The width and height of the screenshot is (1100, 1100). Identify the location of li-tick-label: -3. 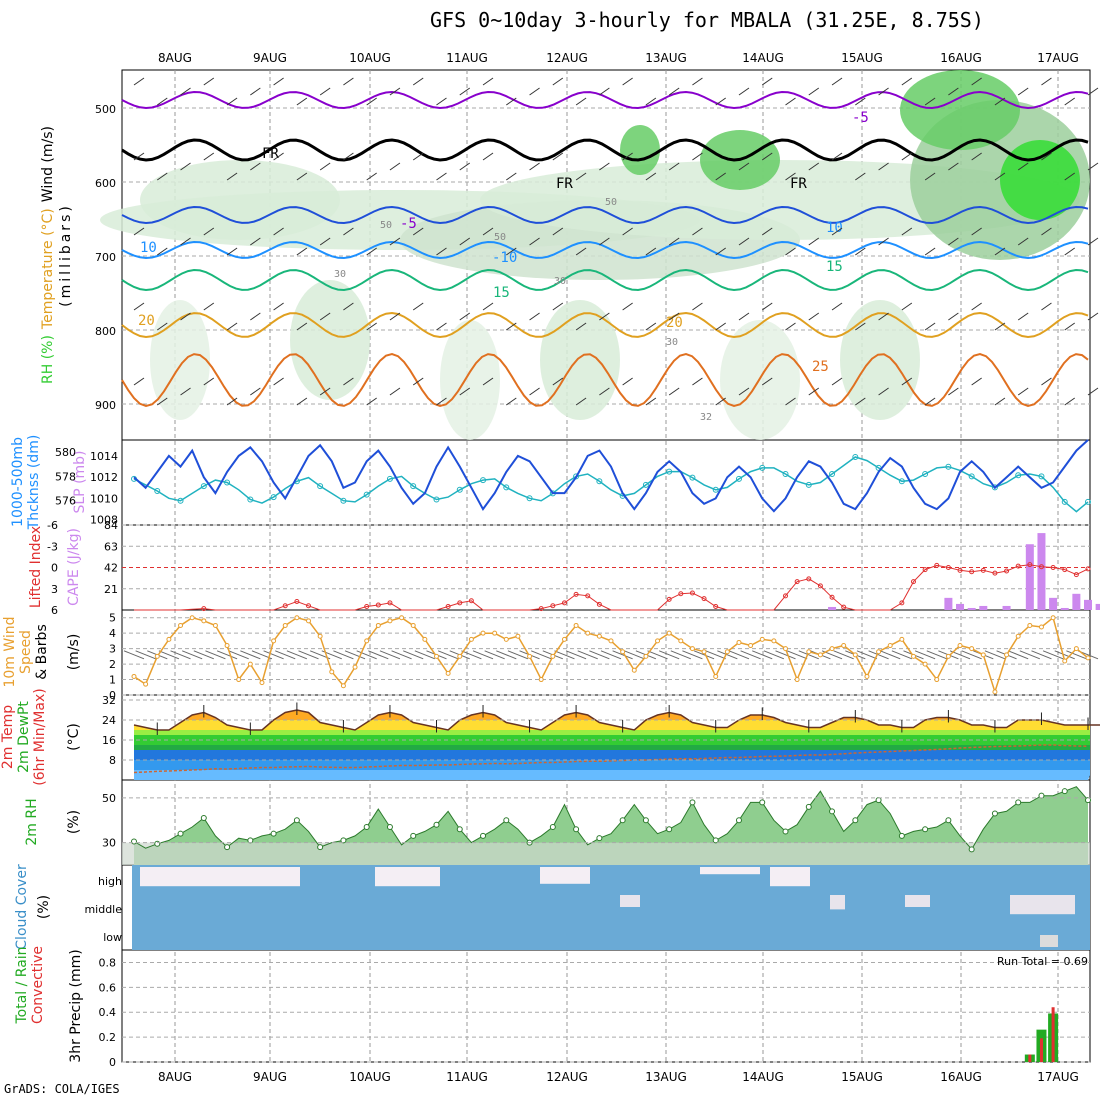
(52, 546).